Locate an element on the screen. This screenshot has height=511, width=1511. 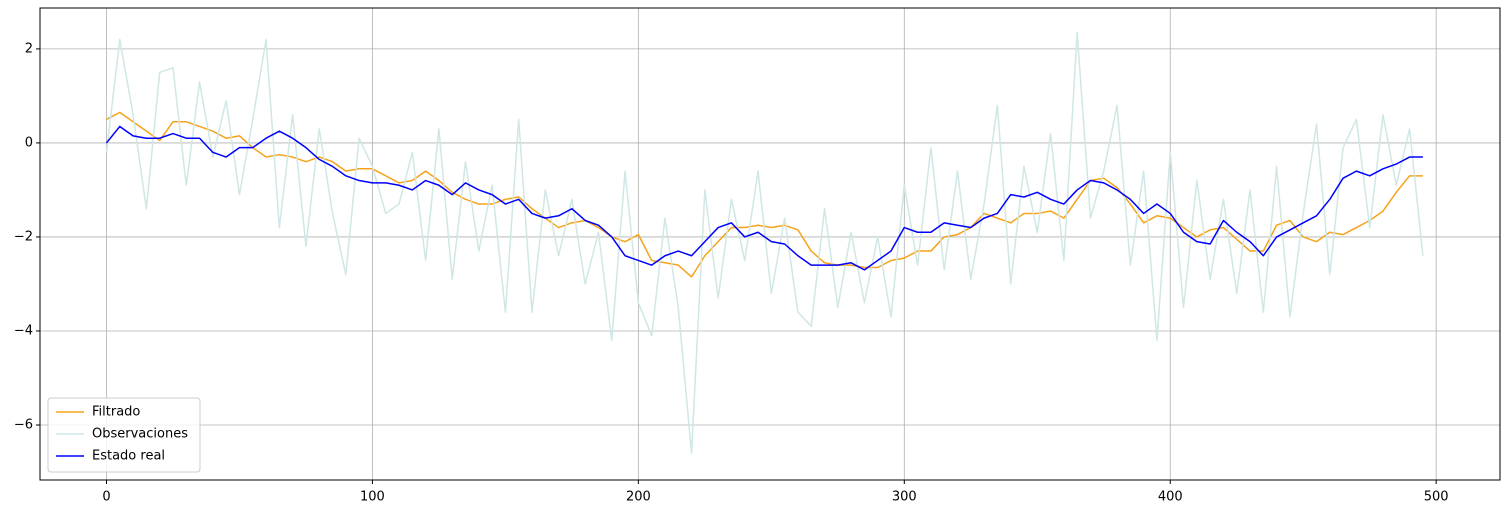
legend-label: Estado real is located at coordinates (128, 456).